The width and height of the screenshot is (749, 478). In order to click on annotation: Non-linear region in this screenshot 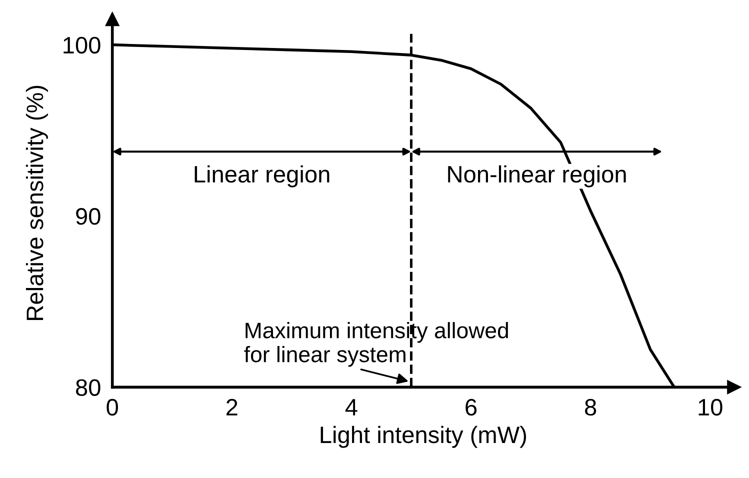, I will do `click(537, 176)`.